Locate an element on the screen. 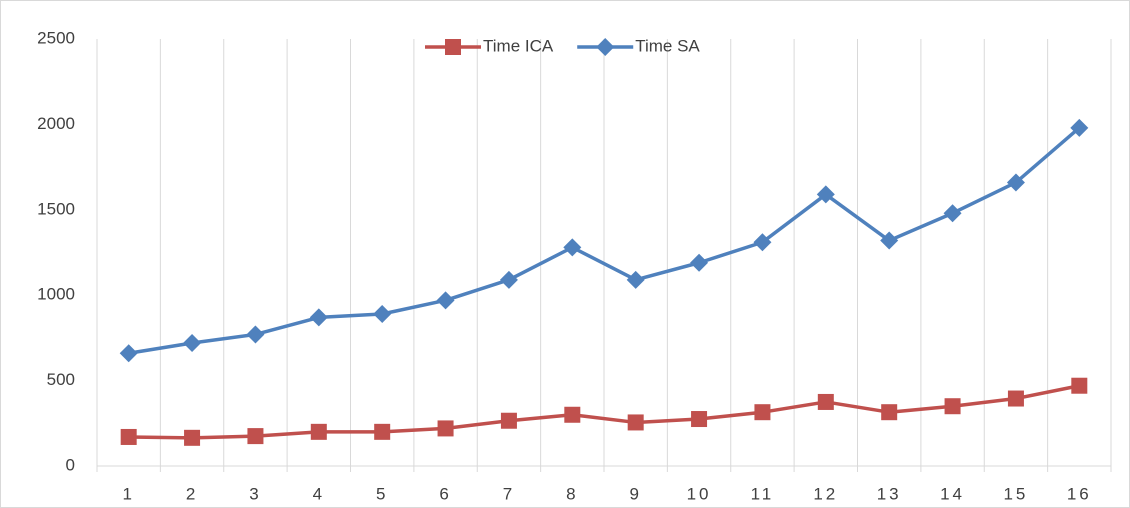 The height and width of the screenshot is (508, 1130). x-tick-label: 2 is located at coordinates (192, 493).